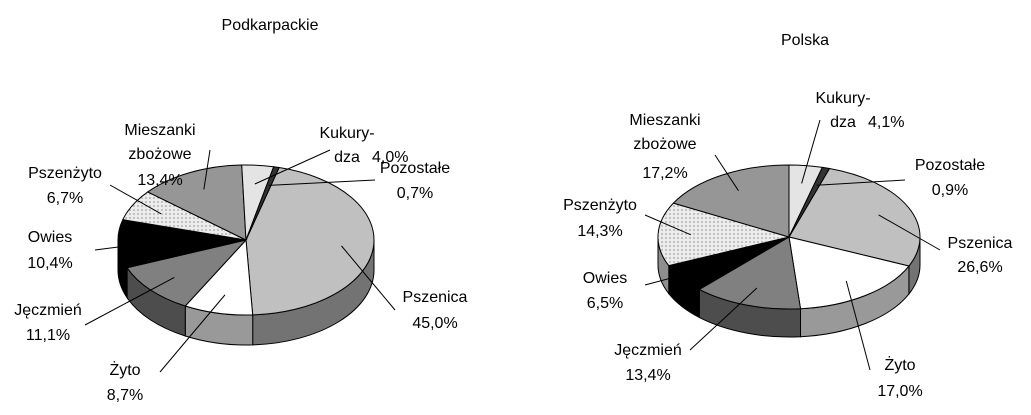  What do you see at coordinates (270, 25) in the screenshot?
I see `chart-title: Podkarpackie` at bounding box center [270, 25].